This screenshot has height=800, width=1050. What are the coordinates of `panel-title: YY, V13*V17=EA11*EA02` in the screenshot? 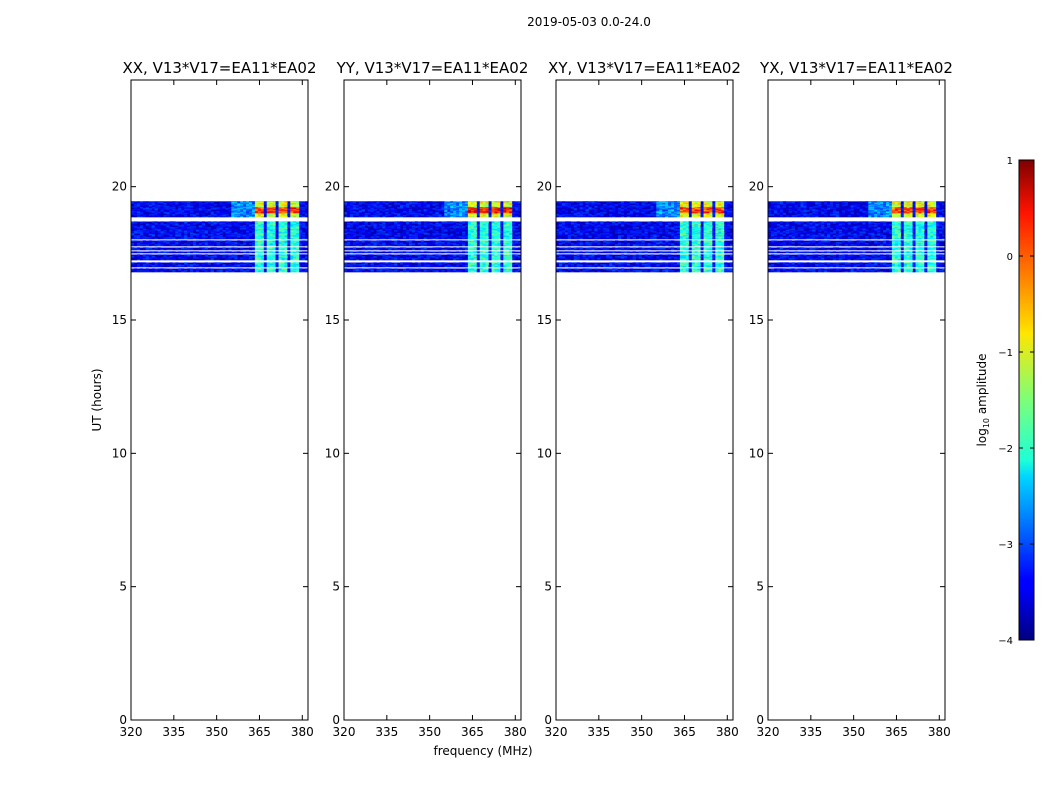 It's located at (432, 68).